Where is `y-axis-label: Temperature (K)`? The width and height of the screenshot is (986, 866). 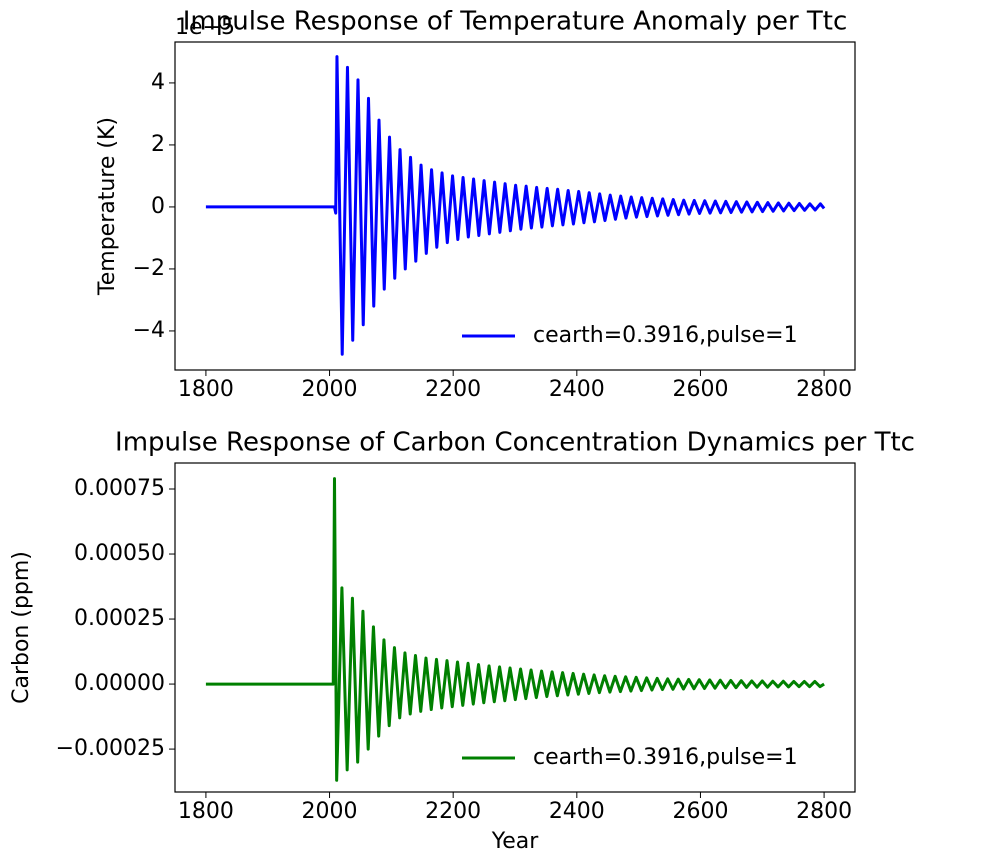
y-axis-label: Temperature (K) is located at coordinates (107, 206).